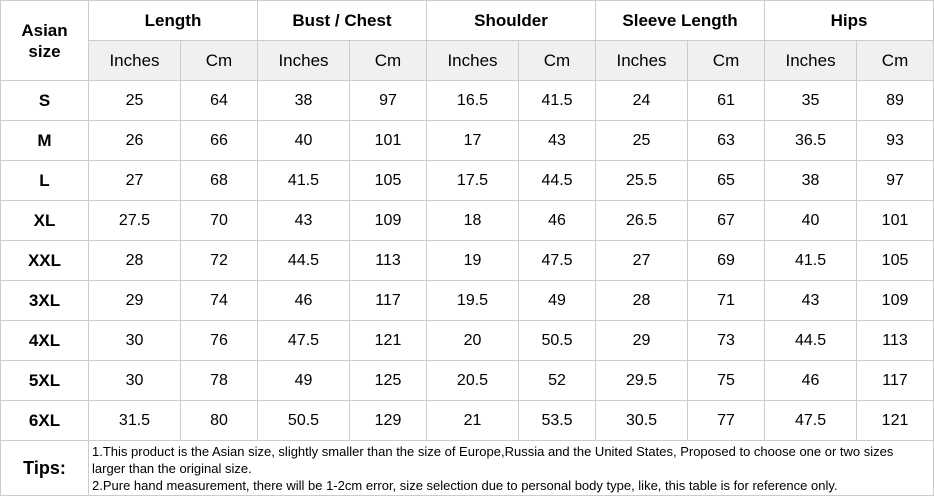 Image resolution: width=934 pixels, height=496 pixels. What do you see at coordinates (44, 220) in the screenshot?
I see `size-cell: XL` at bounding box center [44, 220].